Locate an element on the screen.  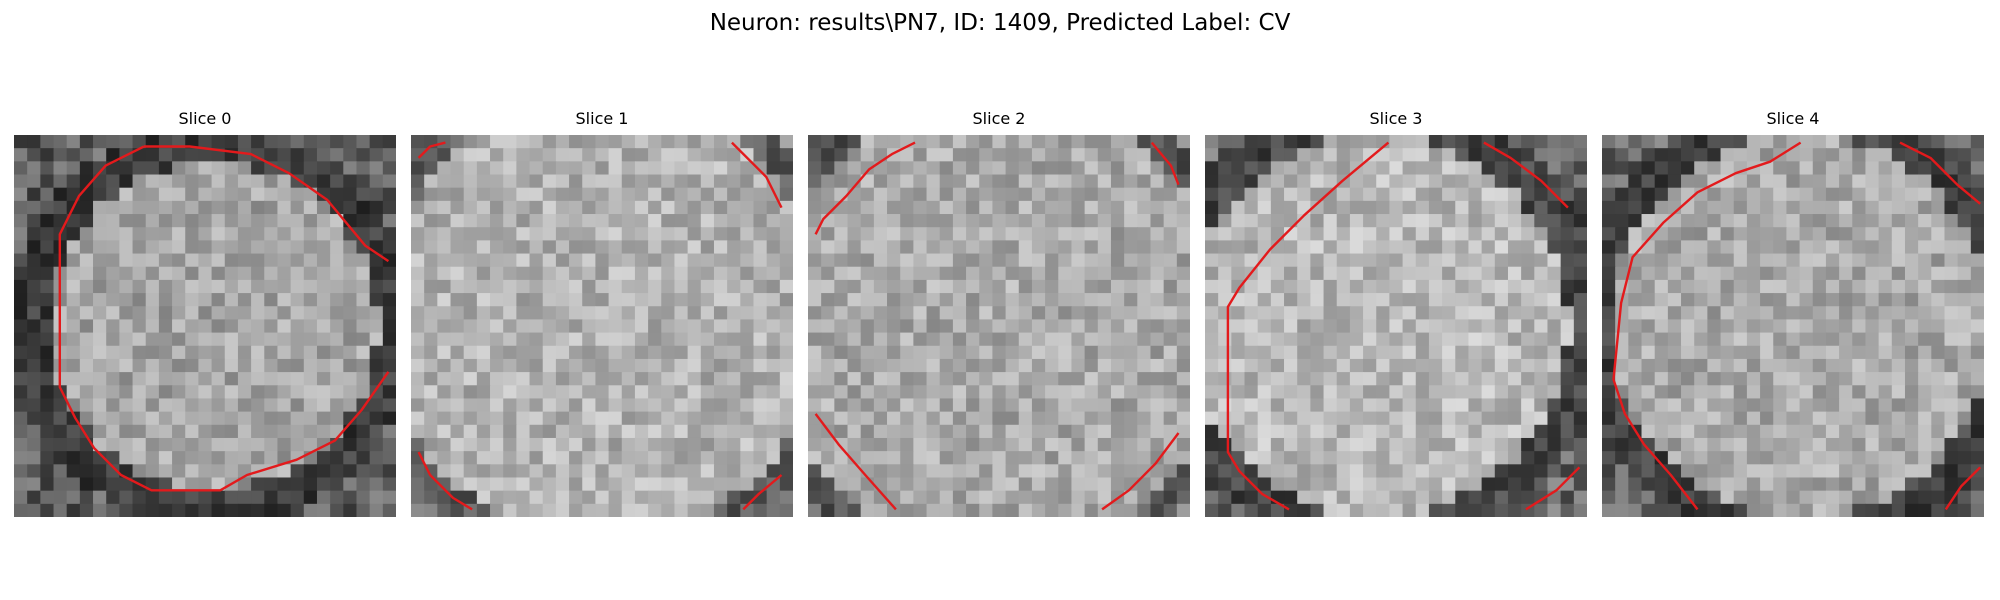
slice-panel-1: Slice 1 is located at coordinates (602, 119).